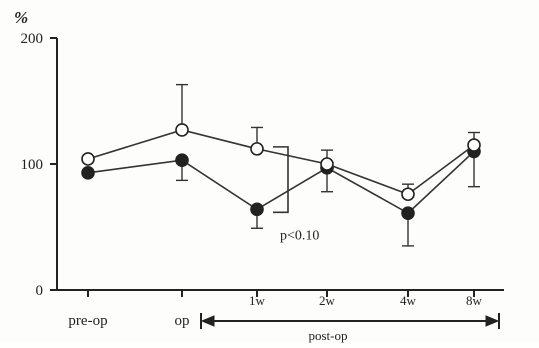  Describe the element at coordinates (474, 300) in the screenshot. I see `x-tick-label: 8w` at that location.